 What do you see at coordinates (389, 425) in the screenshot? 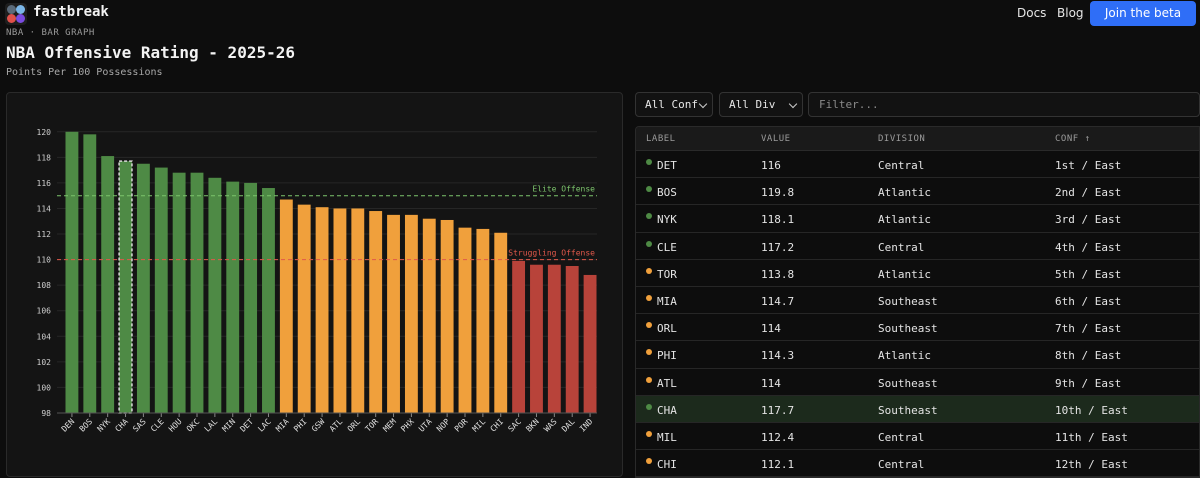
I see `x-tick-label: MEM` at bounding box center [389, 425].